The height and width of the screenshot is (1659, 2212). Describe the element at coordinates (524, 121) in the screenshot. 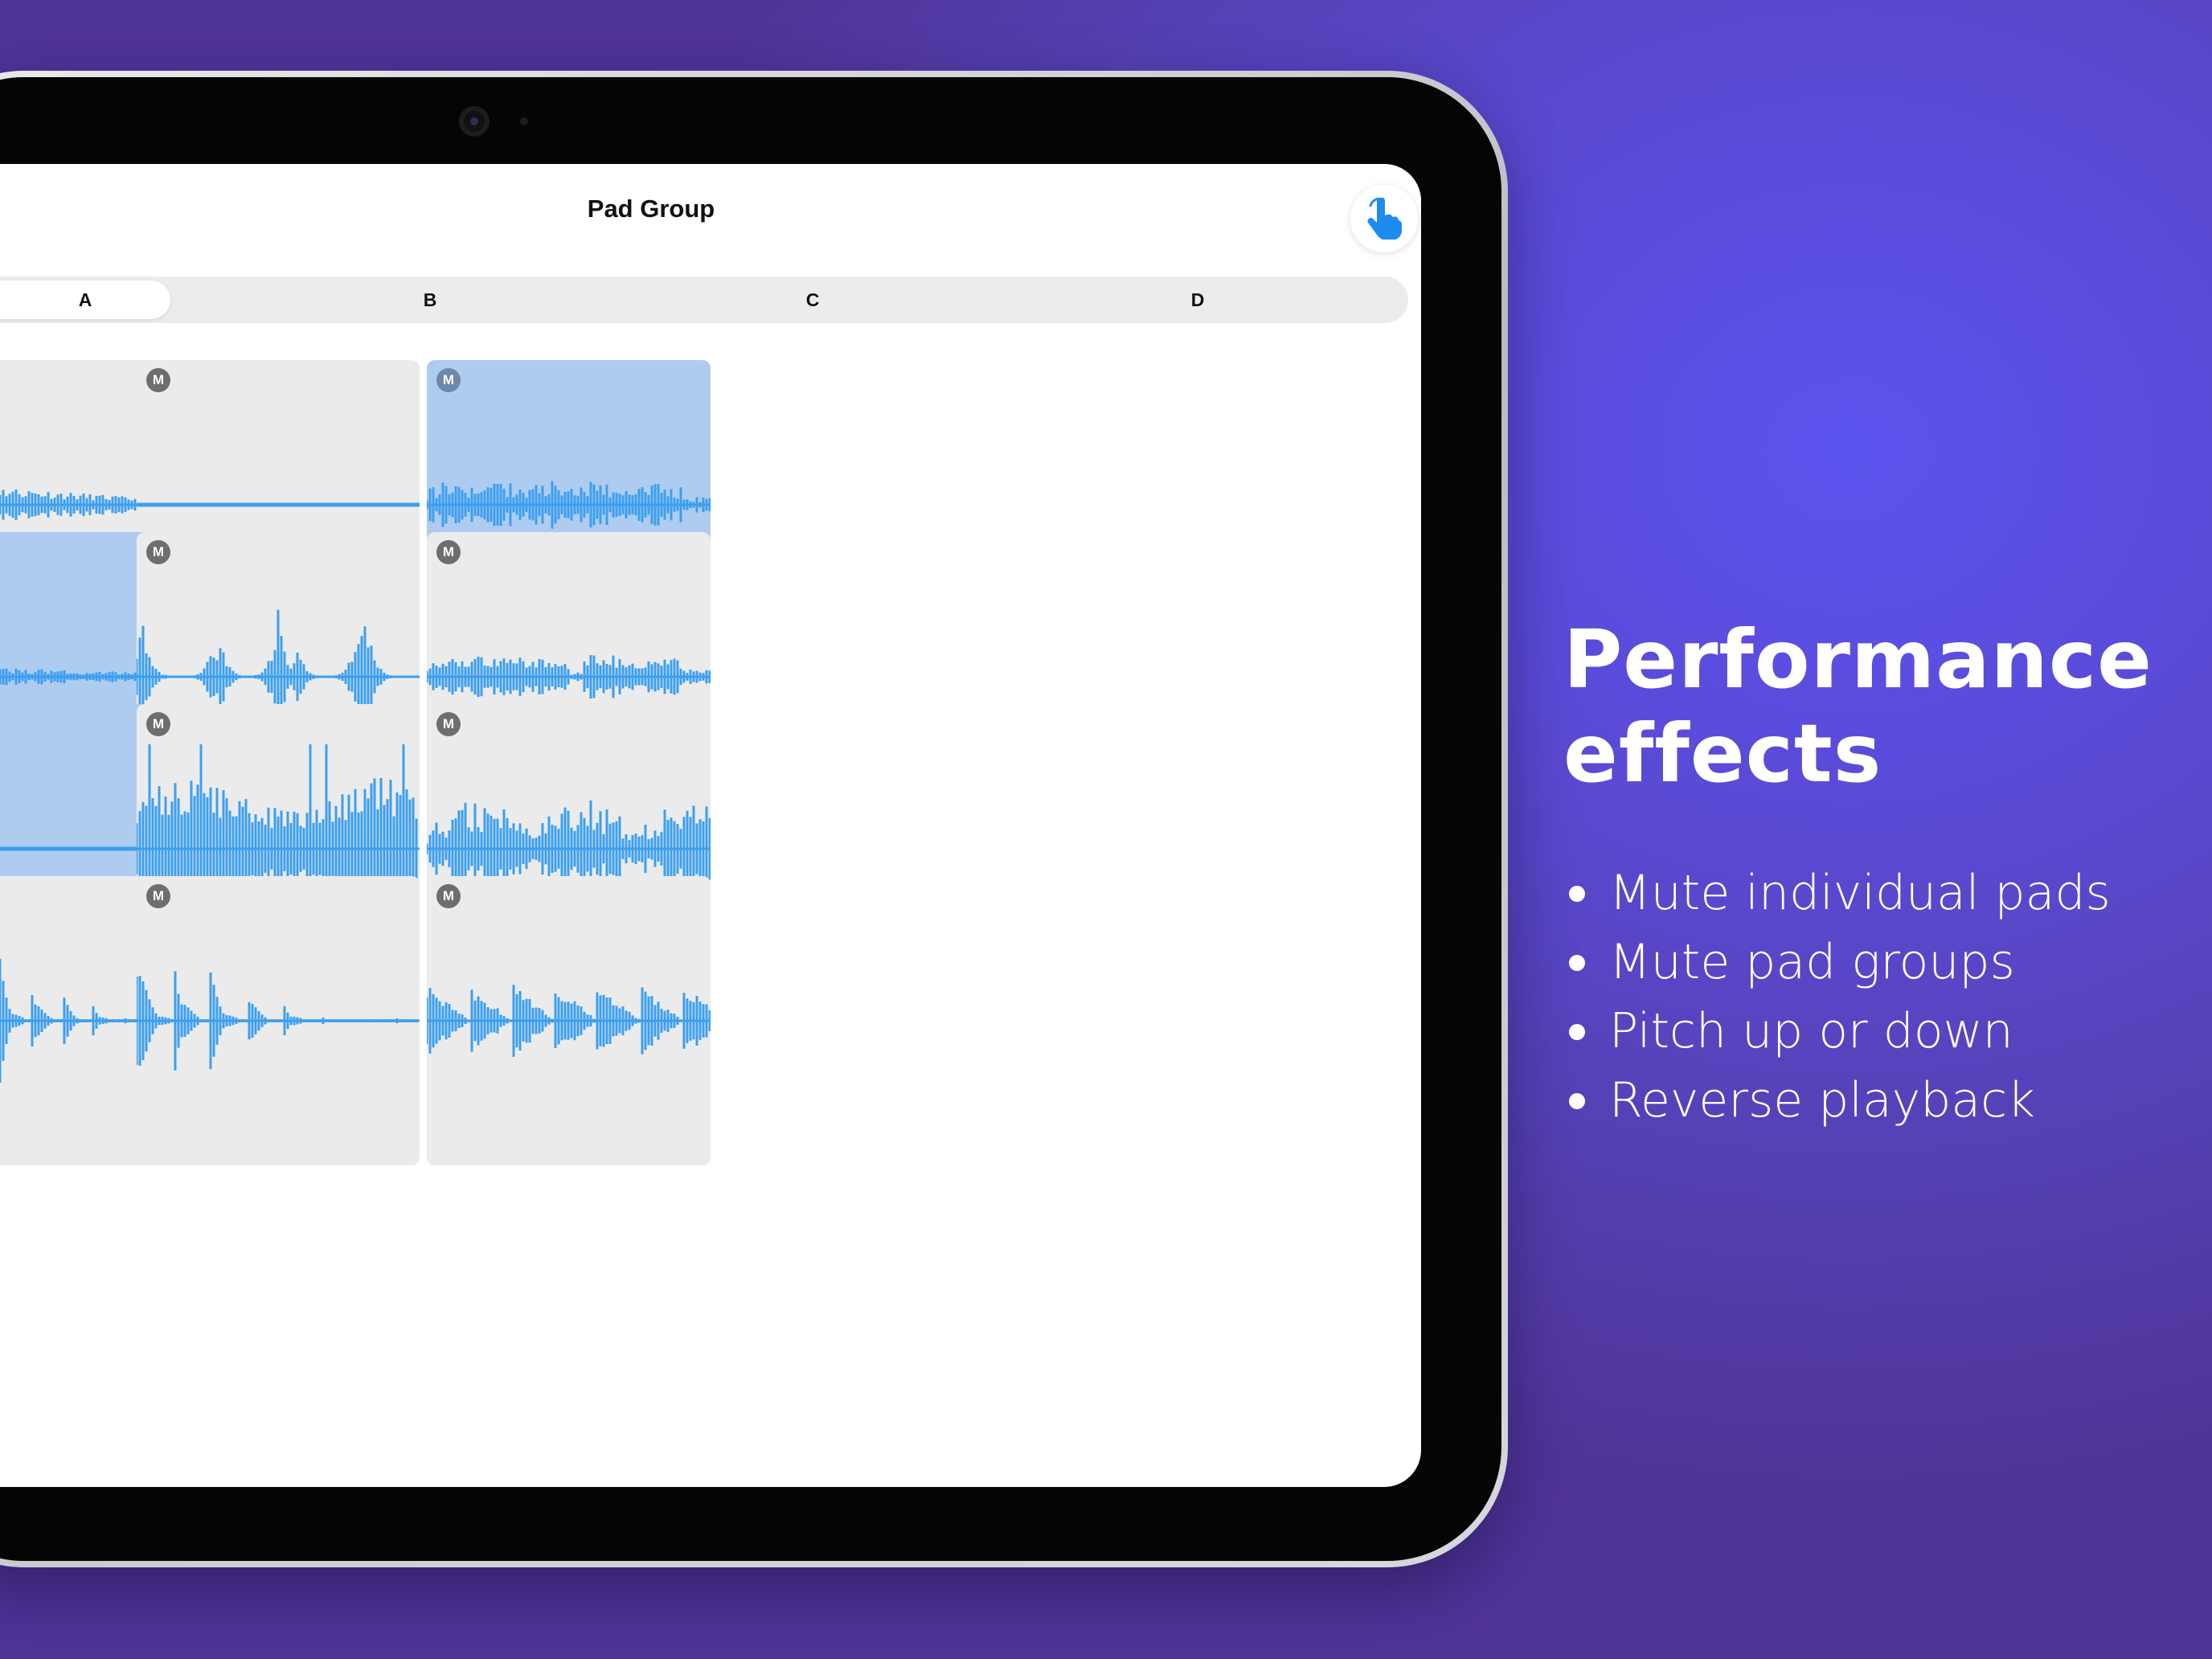

I see `camera-sensor` at that location.